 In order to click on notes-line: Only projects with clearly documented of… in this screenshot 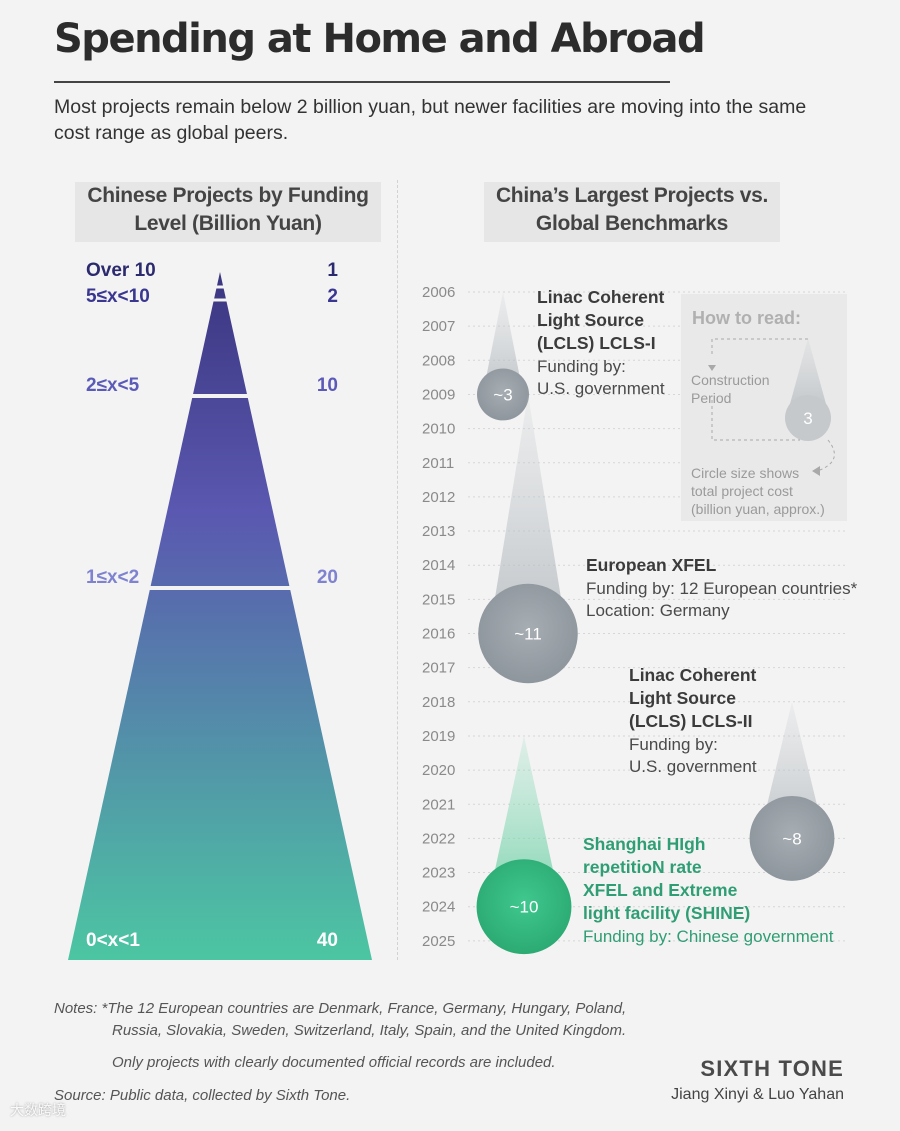, I will do `click(334, 1062)`.